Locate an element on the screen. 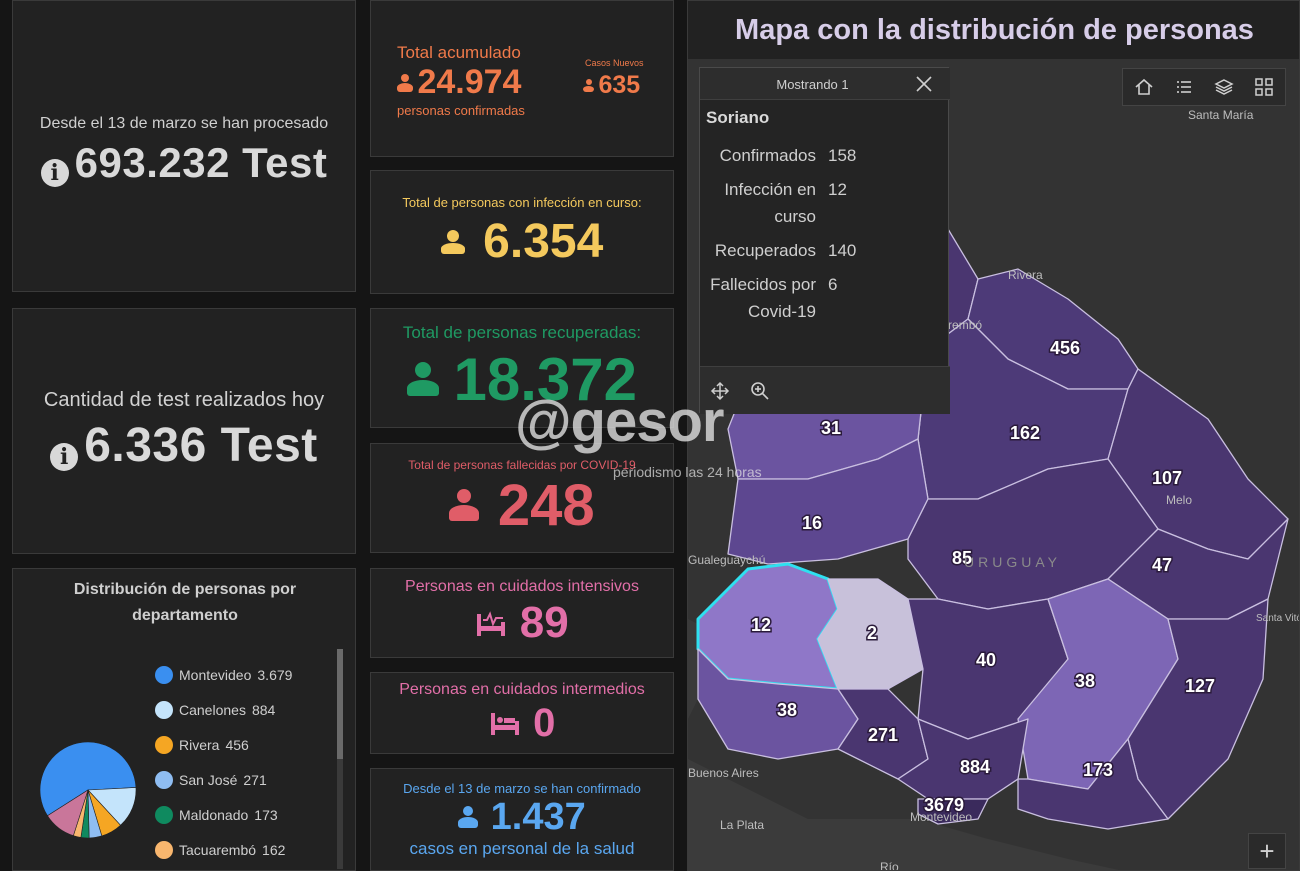 The height and width of the screenshot is (871, 1300). map-city-label: Río is located at coordinates (889, 865).